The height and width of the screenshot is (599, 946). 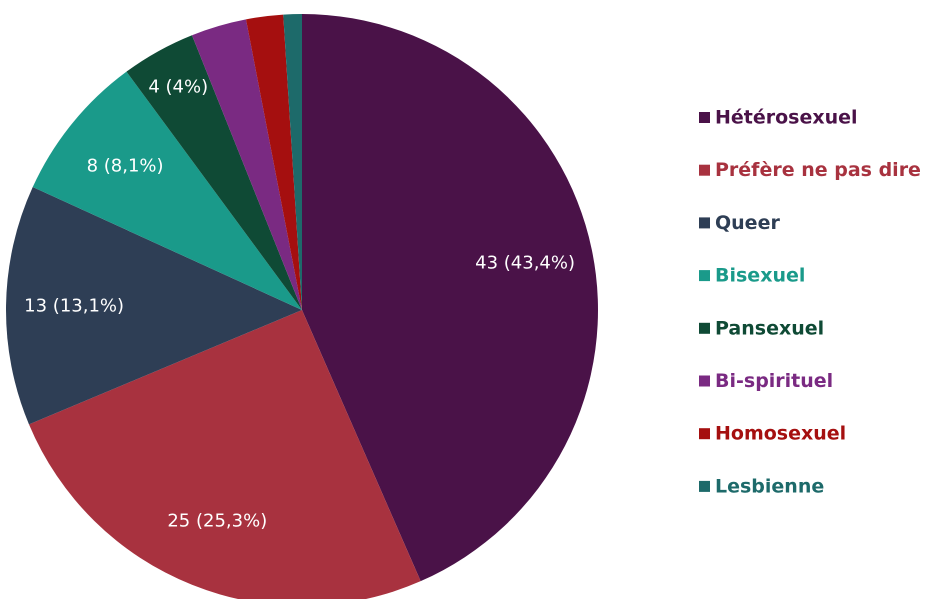 What do you see at coordinates (774, 381) in the screenshot?
I see `legend-label: Bi-spirituel` at bounding box center [774, 381].